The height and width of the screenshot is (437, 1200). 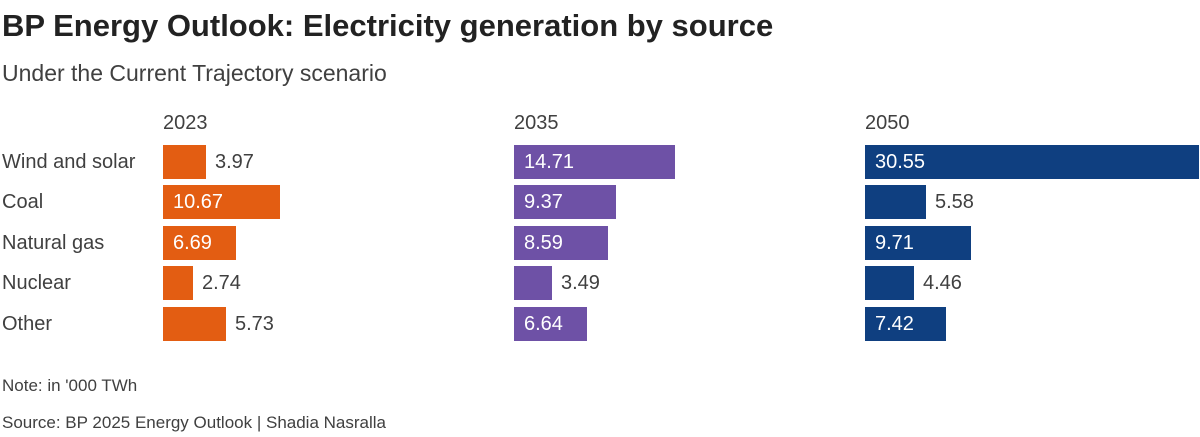 What do you see at coordinates (543, 324) in the screenshot?
I see `value-label-2035-other: 6.64` at bounding box center [543, 324].